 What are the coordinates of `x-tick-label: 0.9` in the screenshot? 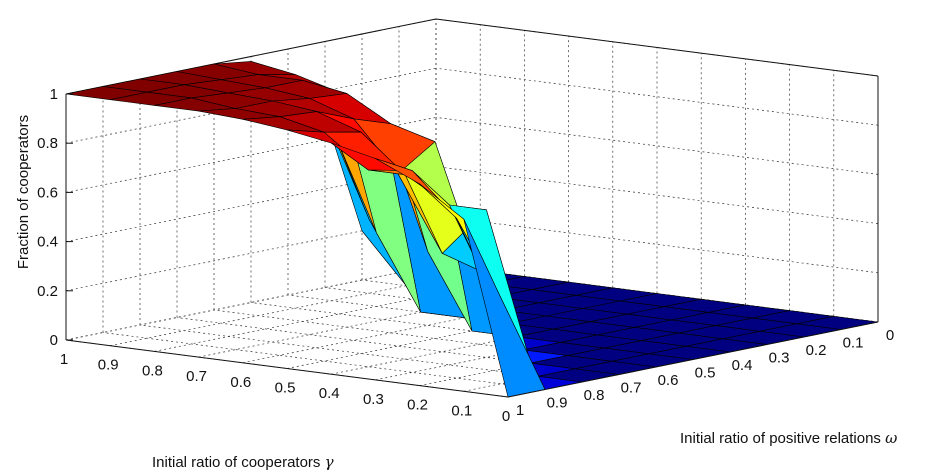 It's located at (557, 403).